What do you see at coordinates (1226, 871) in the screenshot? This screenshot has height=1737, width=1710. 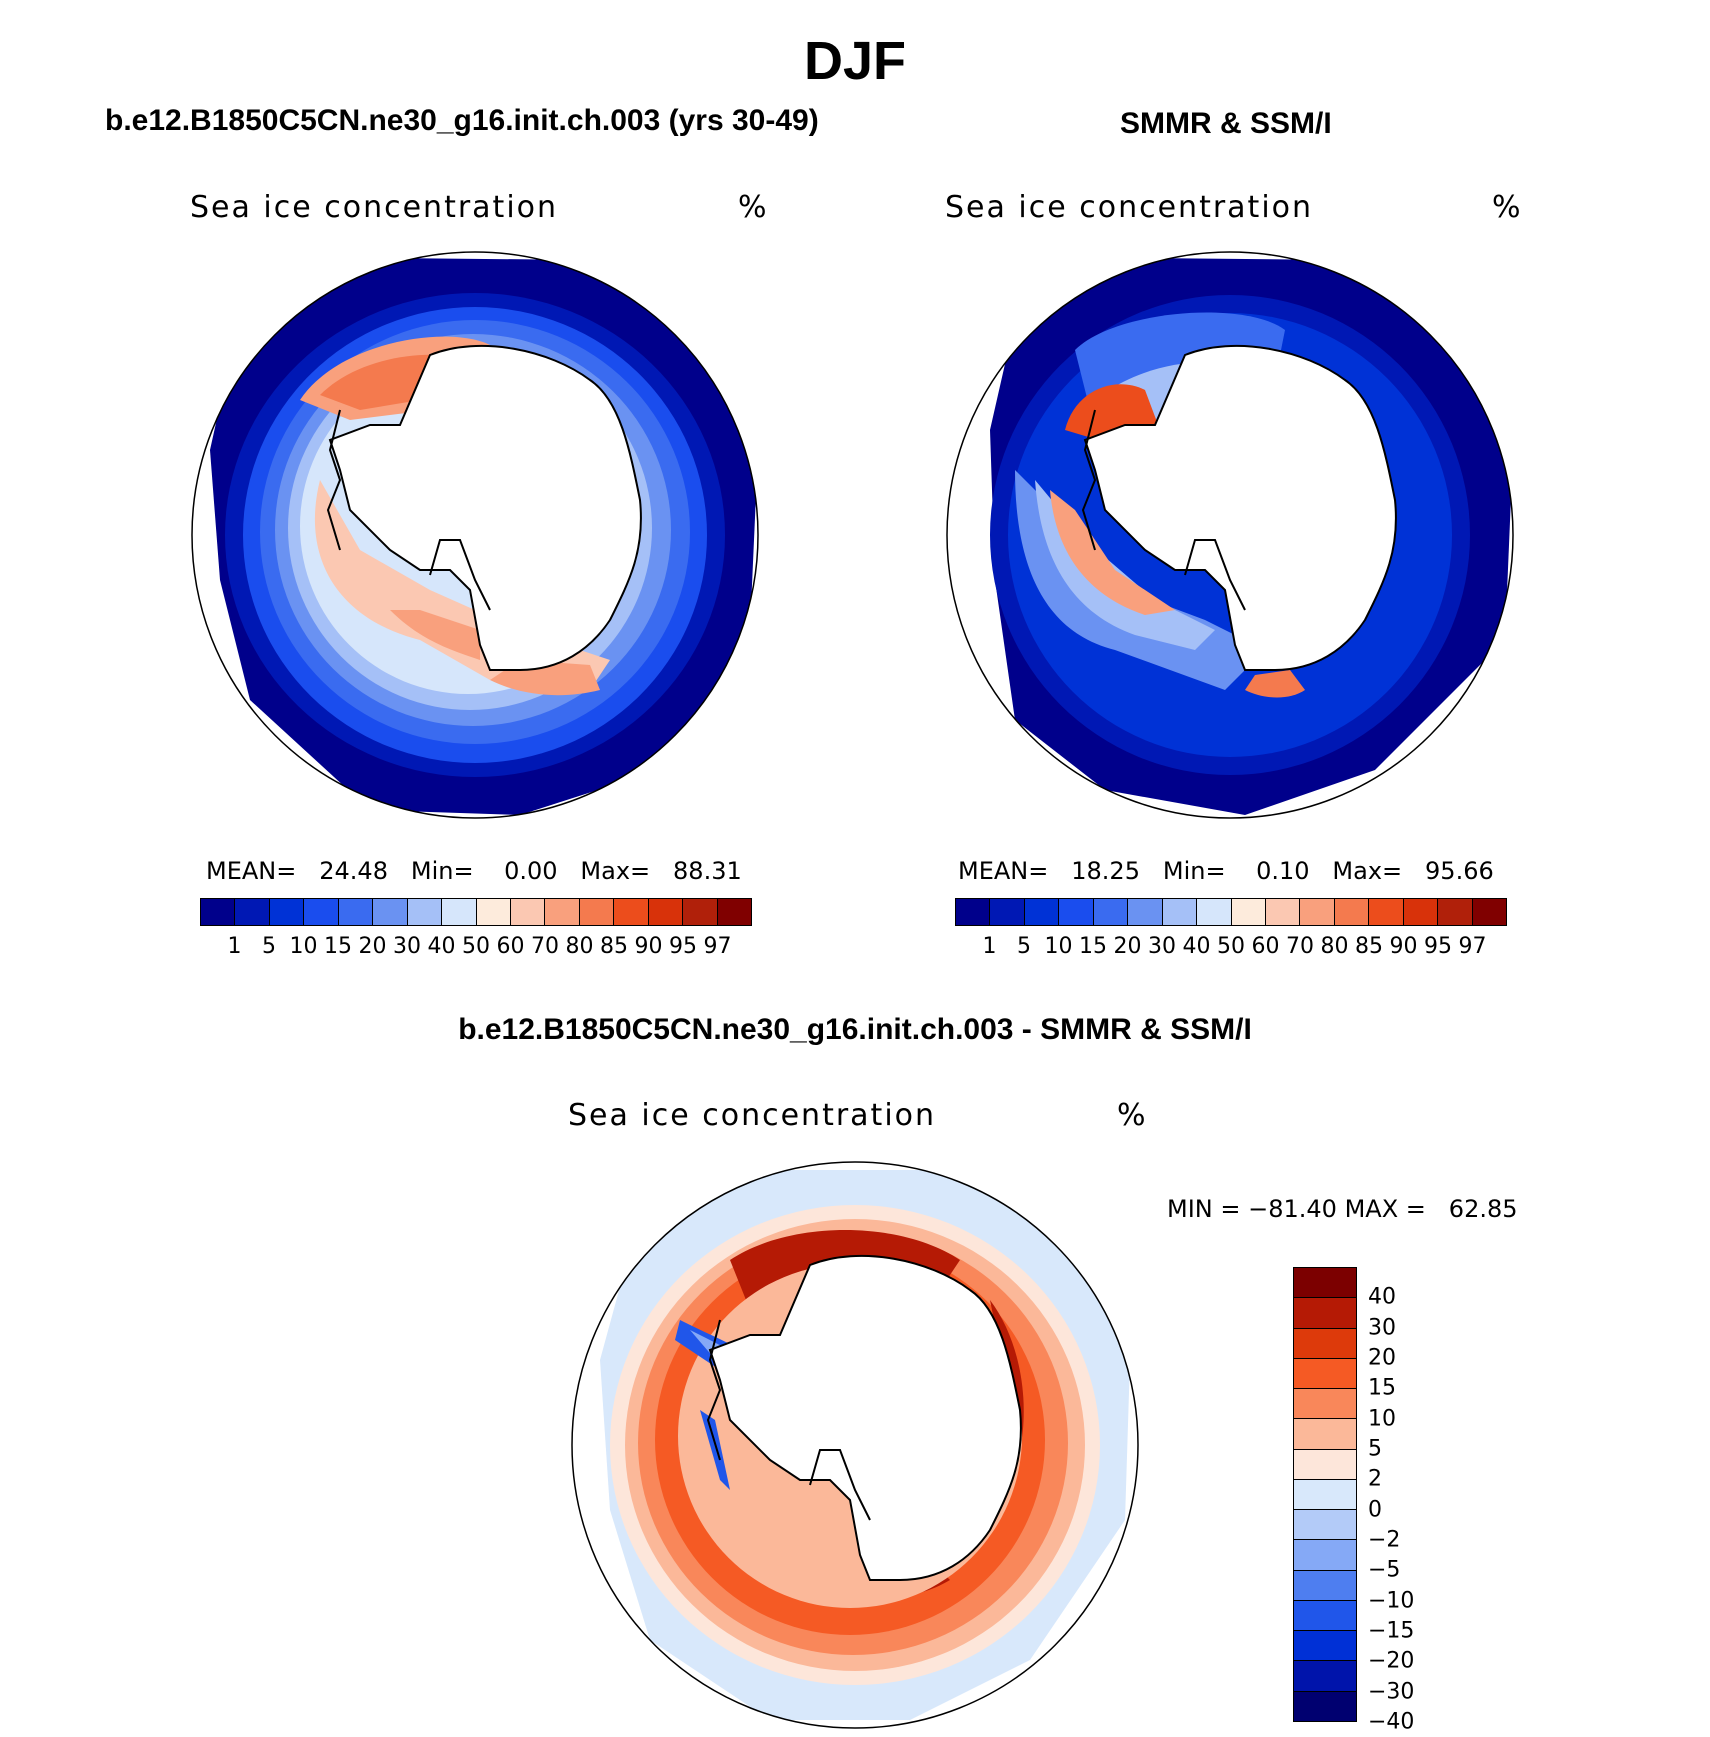 I see `obs-stats: MEAN= 18.25 Min= 0.10 Max= 95.66` at bounding box center [1226, 871].